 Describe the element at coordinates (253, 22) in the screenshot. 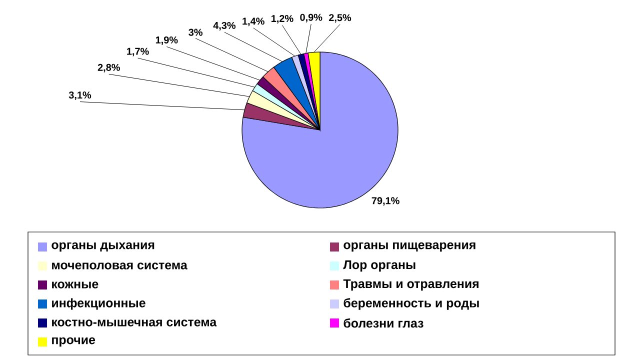

I see `data-label: 1,4%` at that location.